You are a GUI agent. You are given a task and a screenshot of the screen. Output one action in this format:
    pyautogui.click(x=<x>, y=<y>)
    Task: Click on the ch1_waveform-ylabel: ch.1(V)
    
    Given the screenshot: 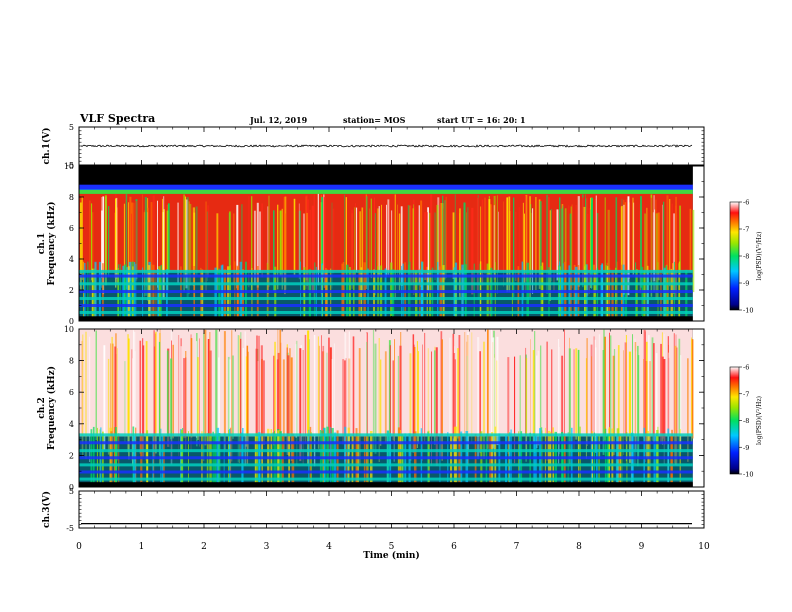 What is the action you would take?
    pyautogui.click(x=46, y=146)
    